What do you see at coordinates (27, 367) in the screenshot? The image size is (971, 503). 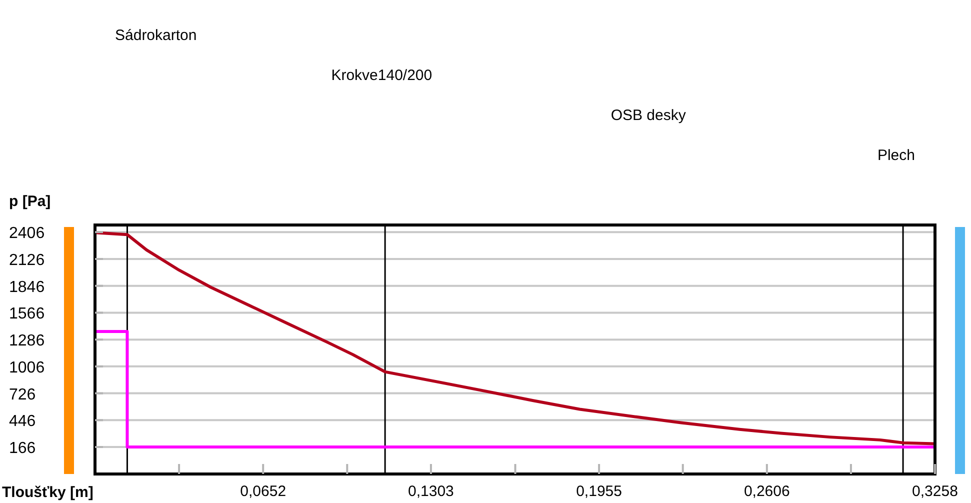 I see `y-tick-label: 1006` at bounding box center [27, 367].